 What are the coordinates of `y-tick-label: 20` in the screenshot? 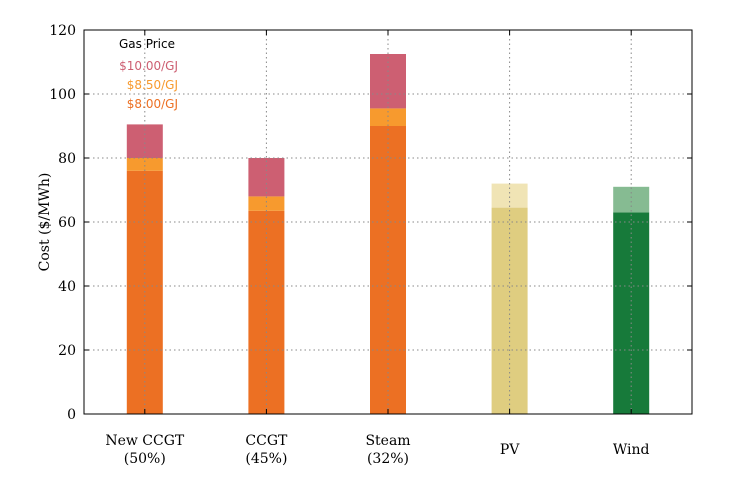 It's located at (67, 351).